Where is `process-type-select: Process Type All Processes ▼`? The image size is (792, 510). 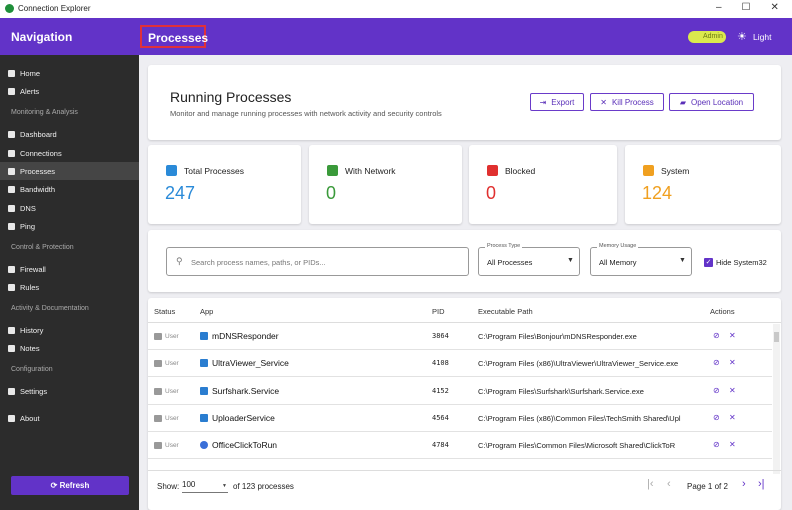 process-type-select: Process Type All Processes ▼ is located at coordinates (529, 259).